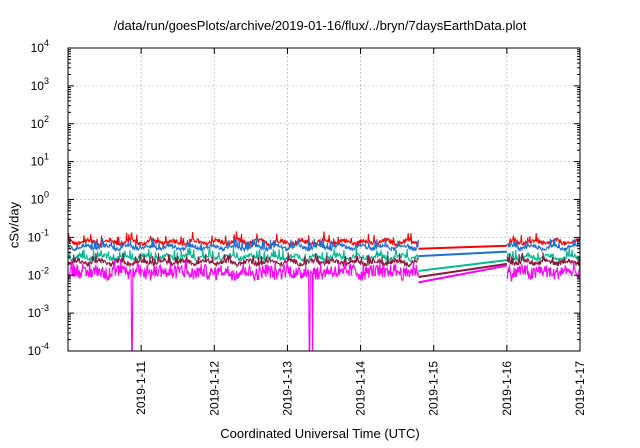 Image resolution: width=640 pixels, height=448 pixels. I want to click on y-tick-label: 10³, so click(40, 84).